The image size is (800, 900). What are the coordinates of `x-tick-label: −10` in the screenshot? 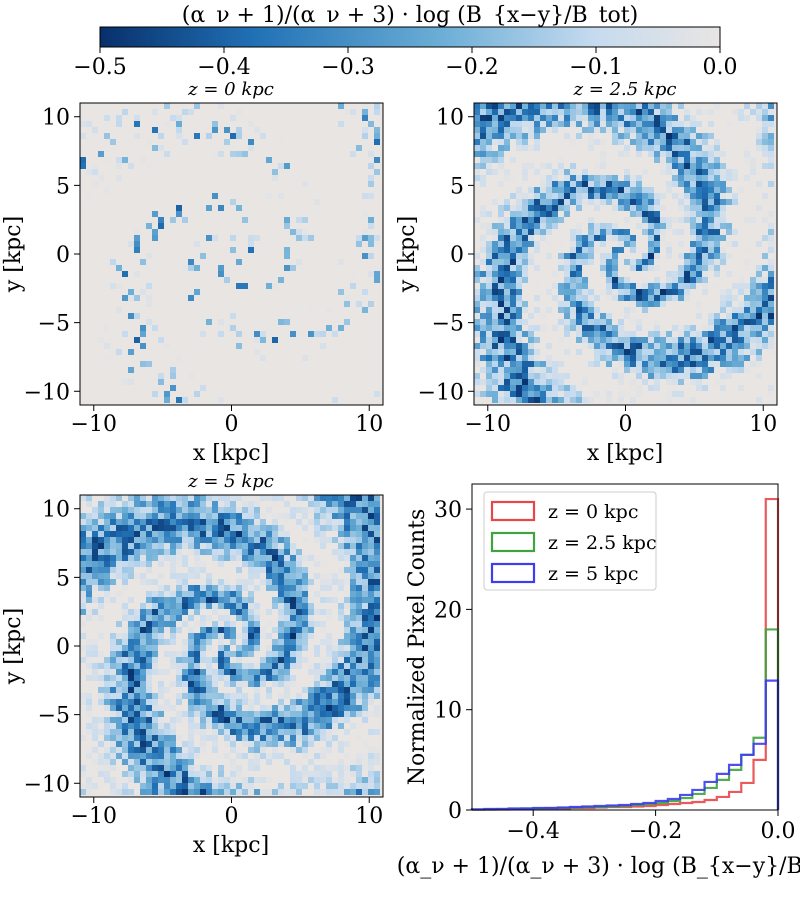 It's located at (94, 816).